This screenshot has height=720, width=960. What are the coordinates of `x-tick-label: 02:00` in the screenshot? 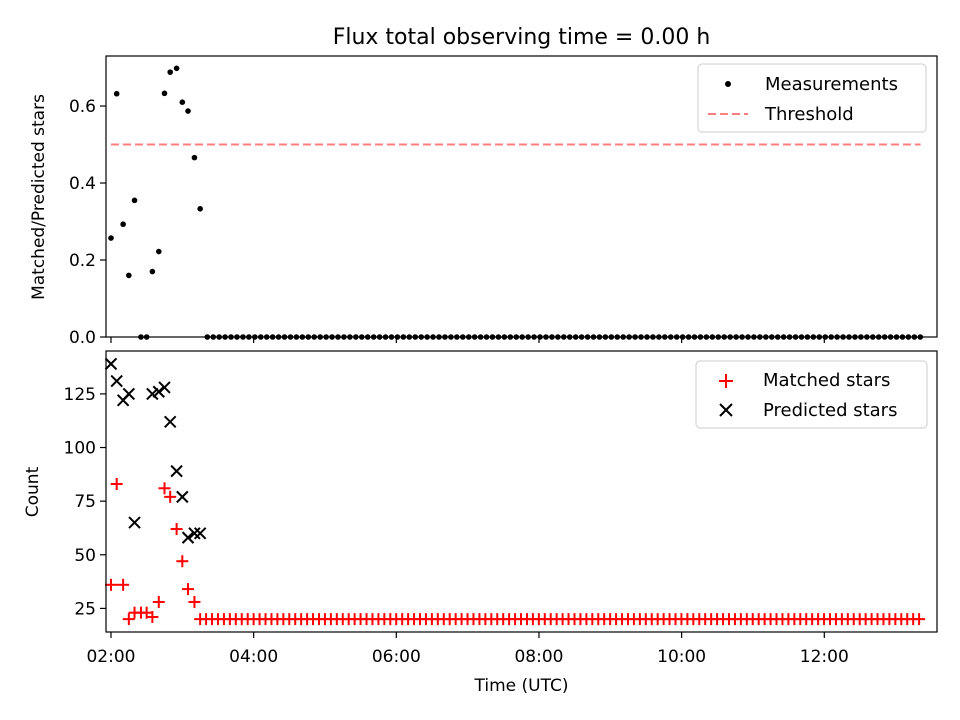 It's located at (110, 657).